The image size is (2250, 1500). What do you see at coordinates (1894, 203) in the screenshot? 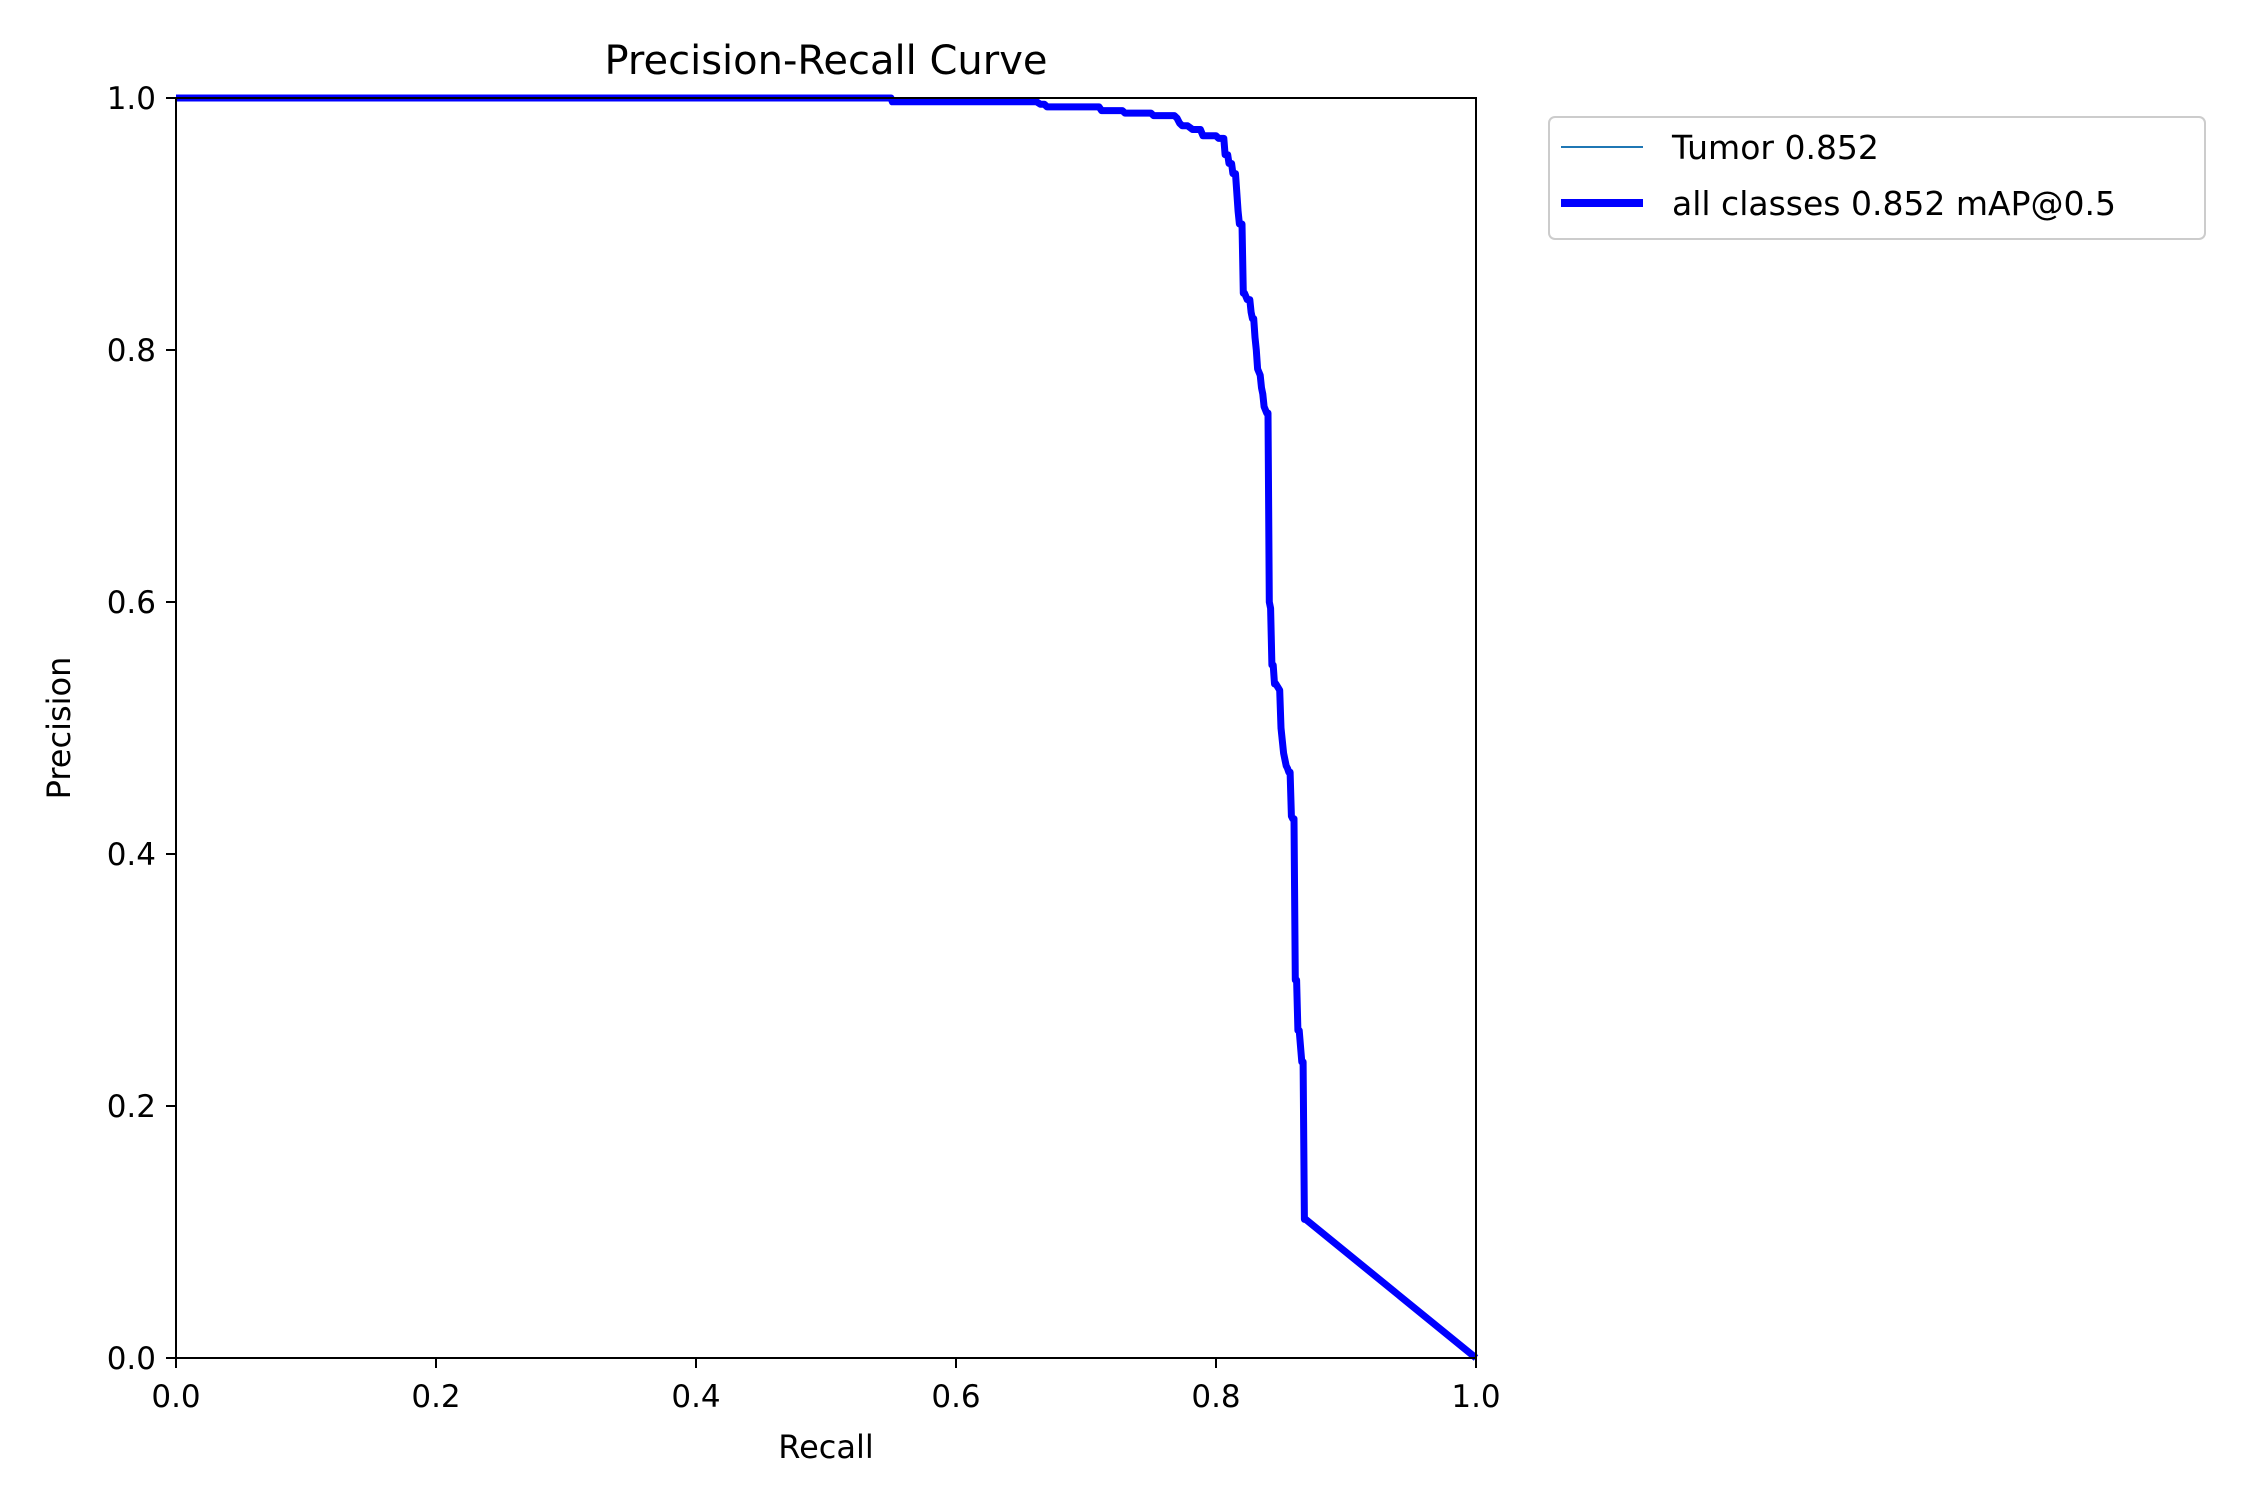
I see `legend-label-all-classes: all classes 0.852 mAP@0.5` at bounding box center [1894, 203].